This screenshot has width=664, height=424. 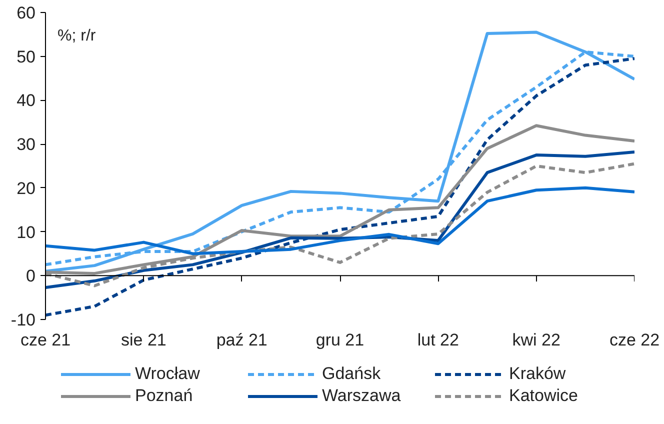 What do you see at coordinates (536, 340) in the screenshot?
I see `x-tick-label: kwi 22` at bounding box center [536, 340].